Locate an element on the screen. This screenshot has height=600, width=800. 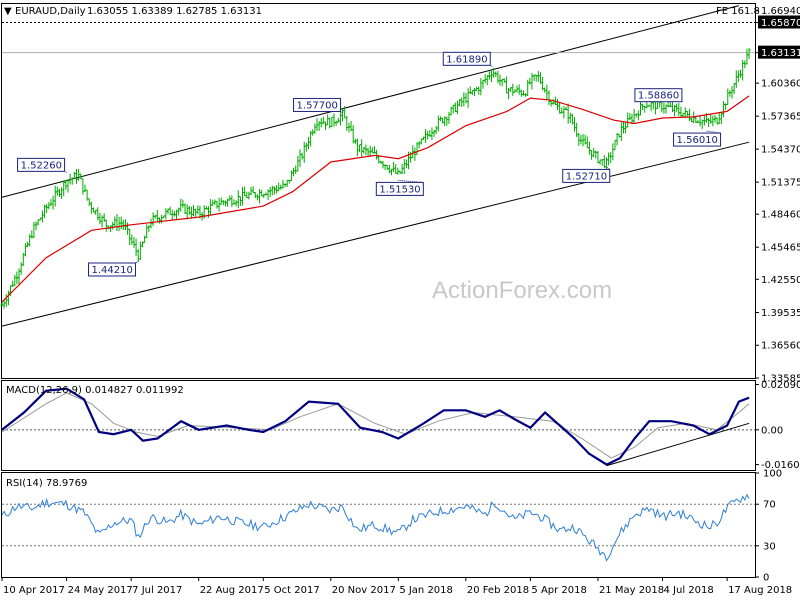
rsi-panel: RSI(14) 78.9769 is located at coordinates (378, 520).